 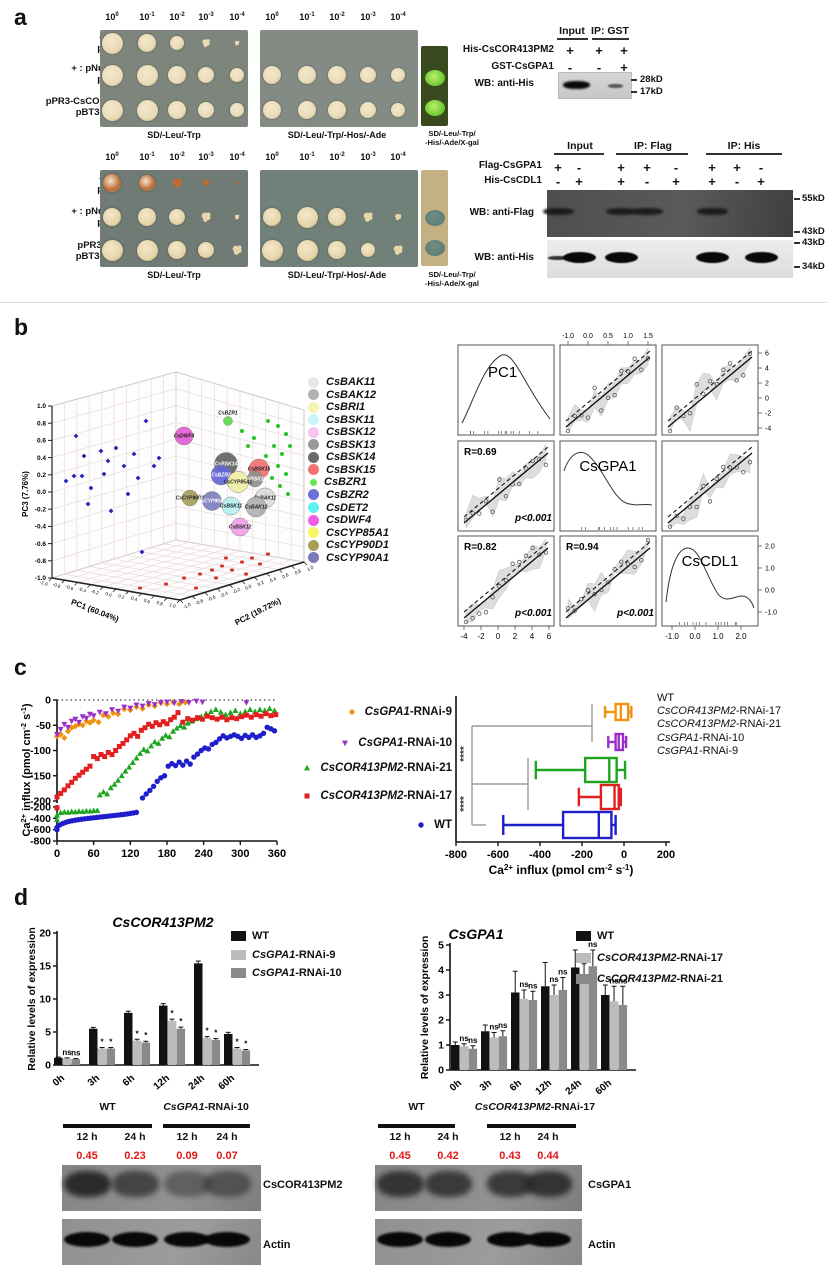 I want to click on matrix-cell-0-0: PC1, so click(x=506, y=390).